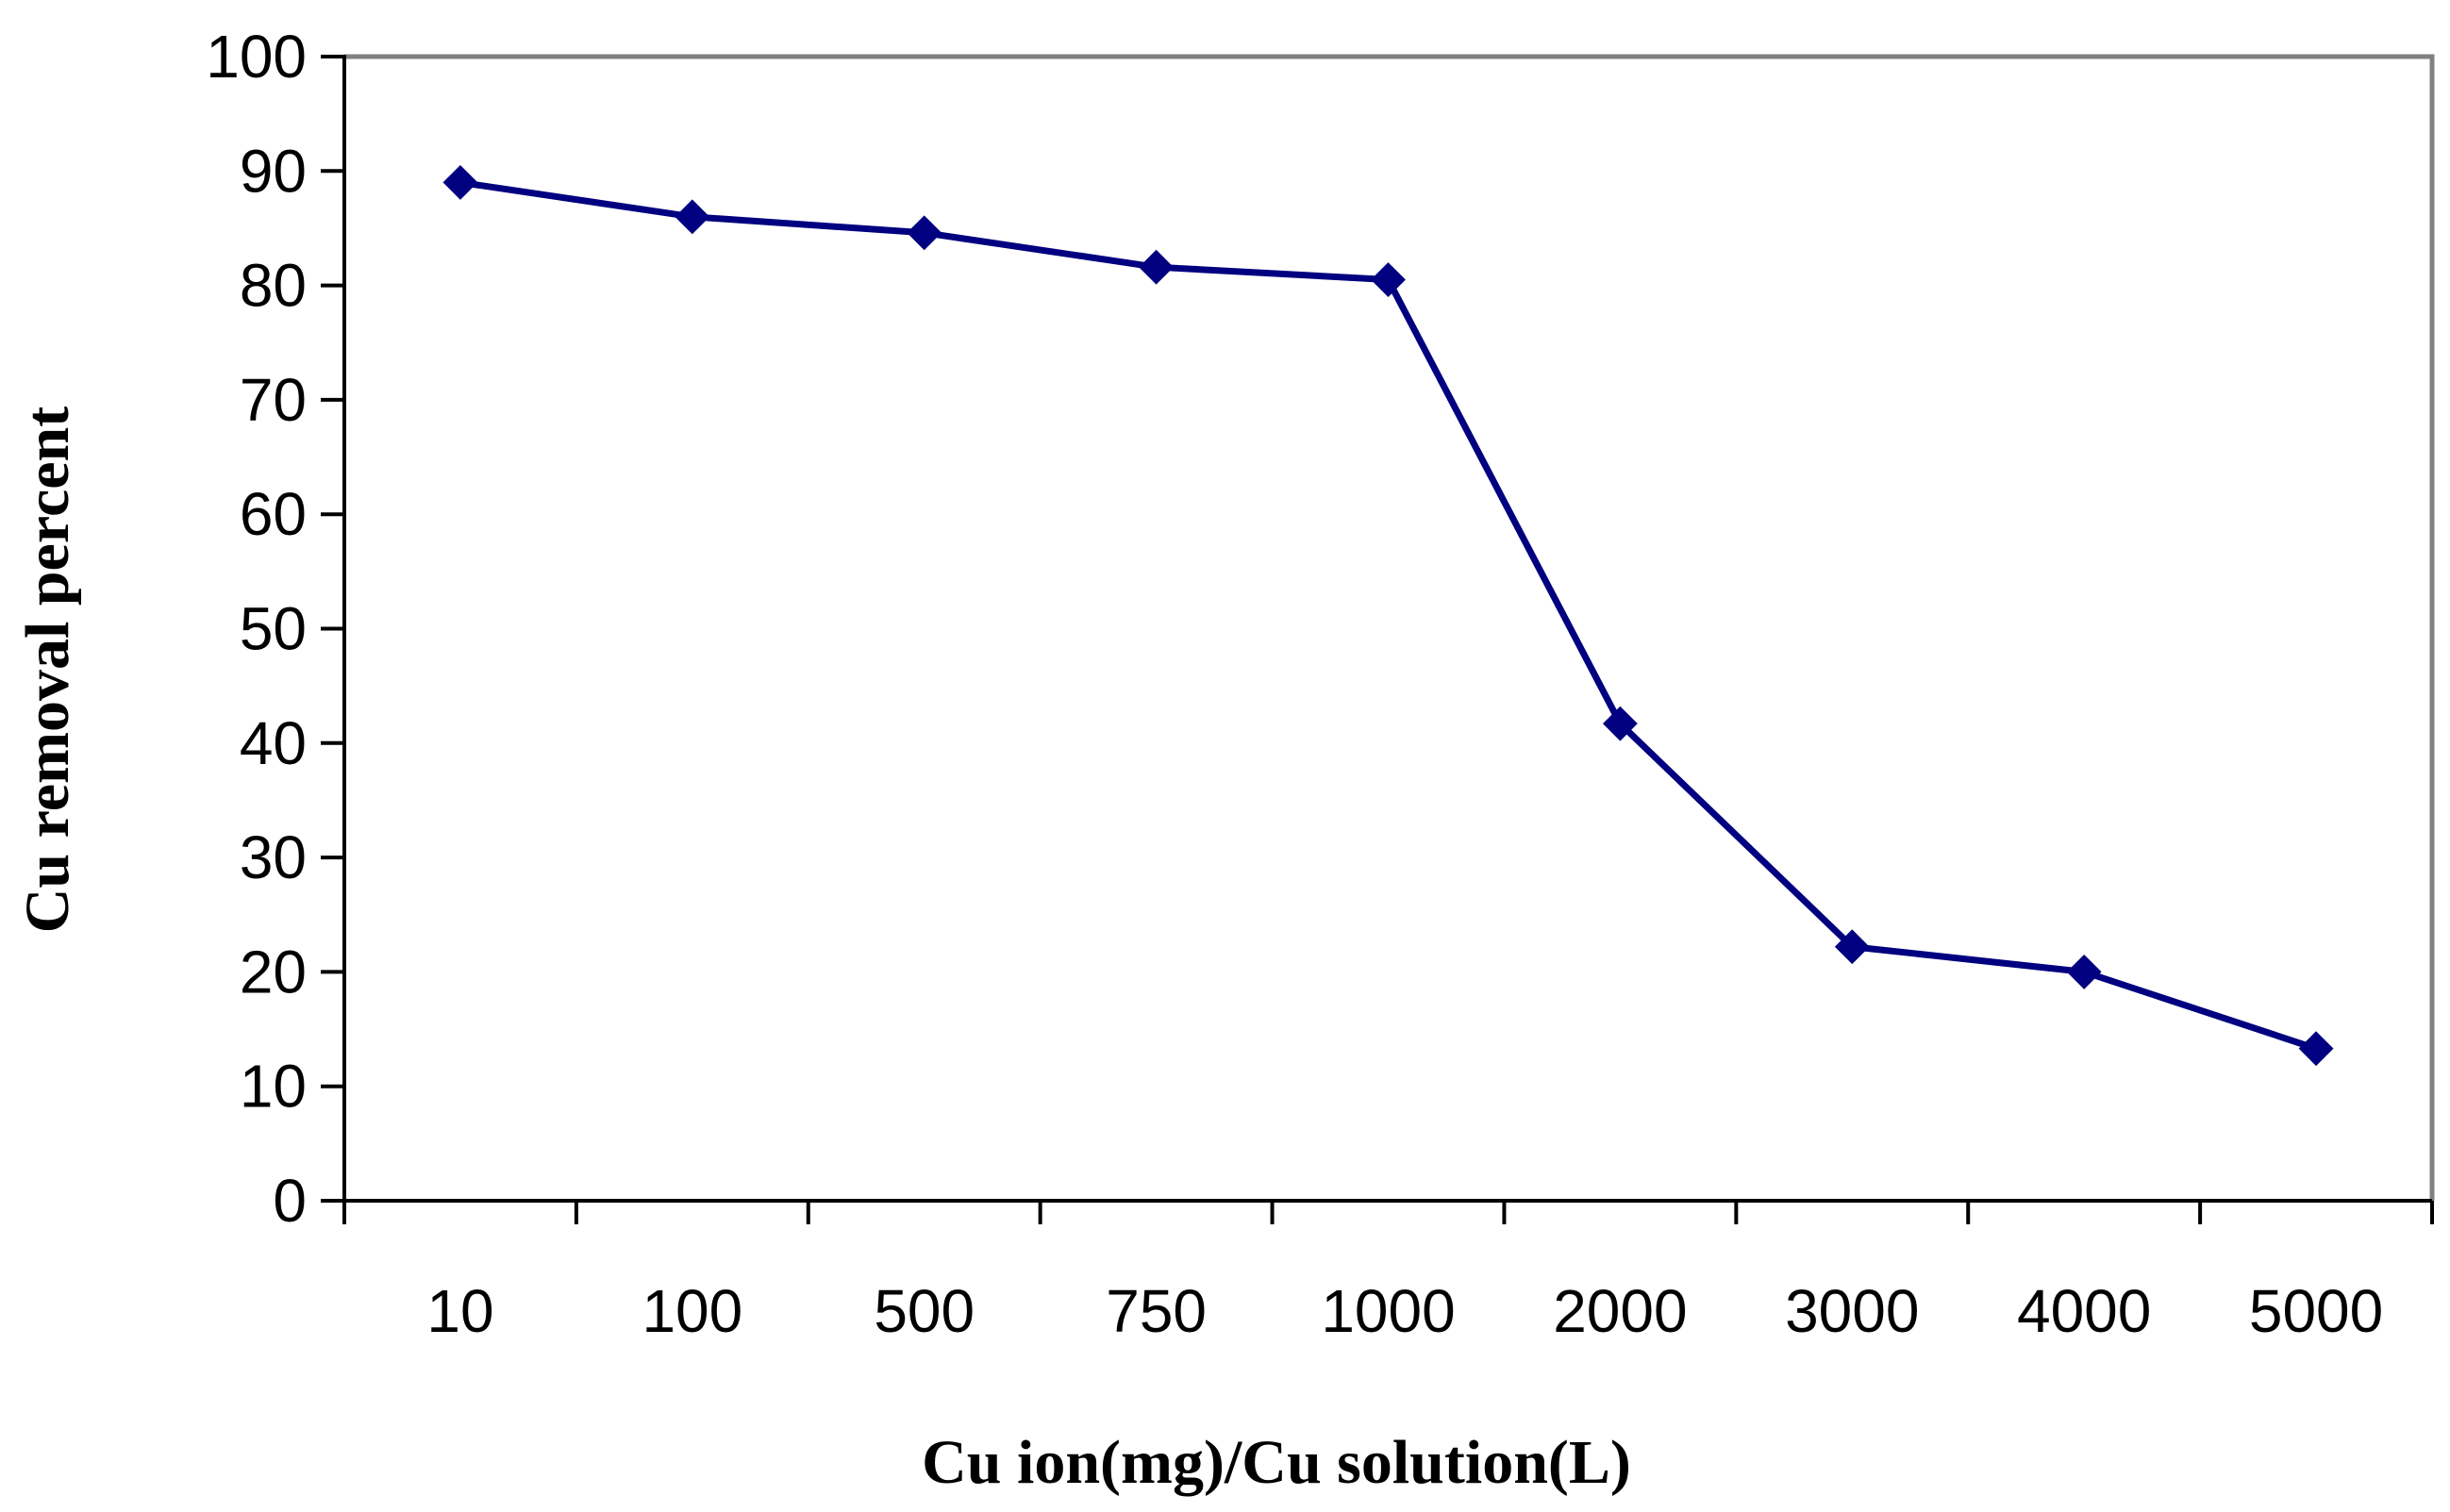 This screenshot has height=1512, width=2450. Describe the element at coordinates (924, 1311) in the screenshot. I see `x-tick-label: 500` at that location.